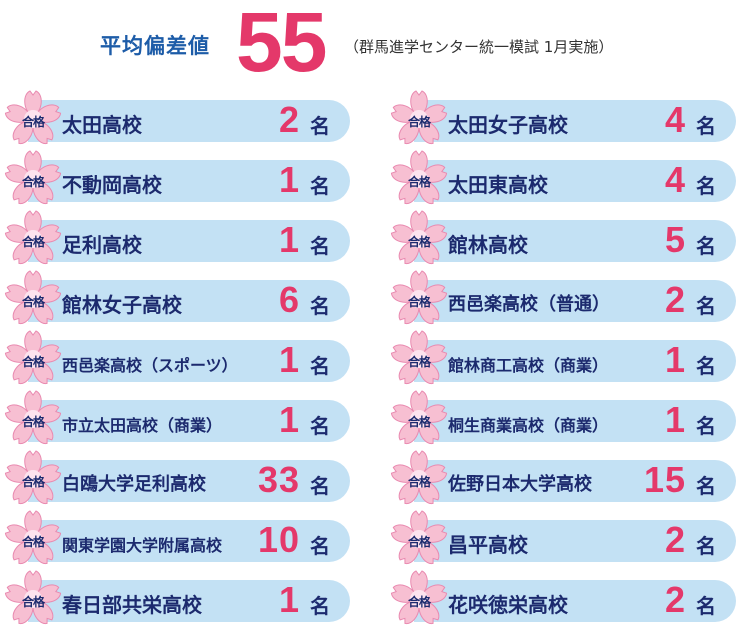 The height and width of the screenshot is (640, 740). I want to click on result-row-left-1: 合格 太田高校 2 名, so click(178, 123).